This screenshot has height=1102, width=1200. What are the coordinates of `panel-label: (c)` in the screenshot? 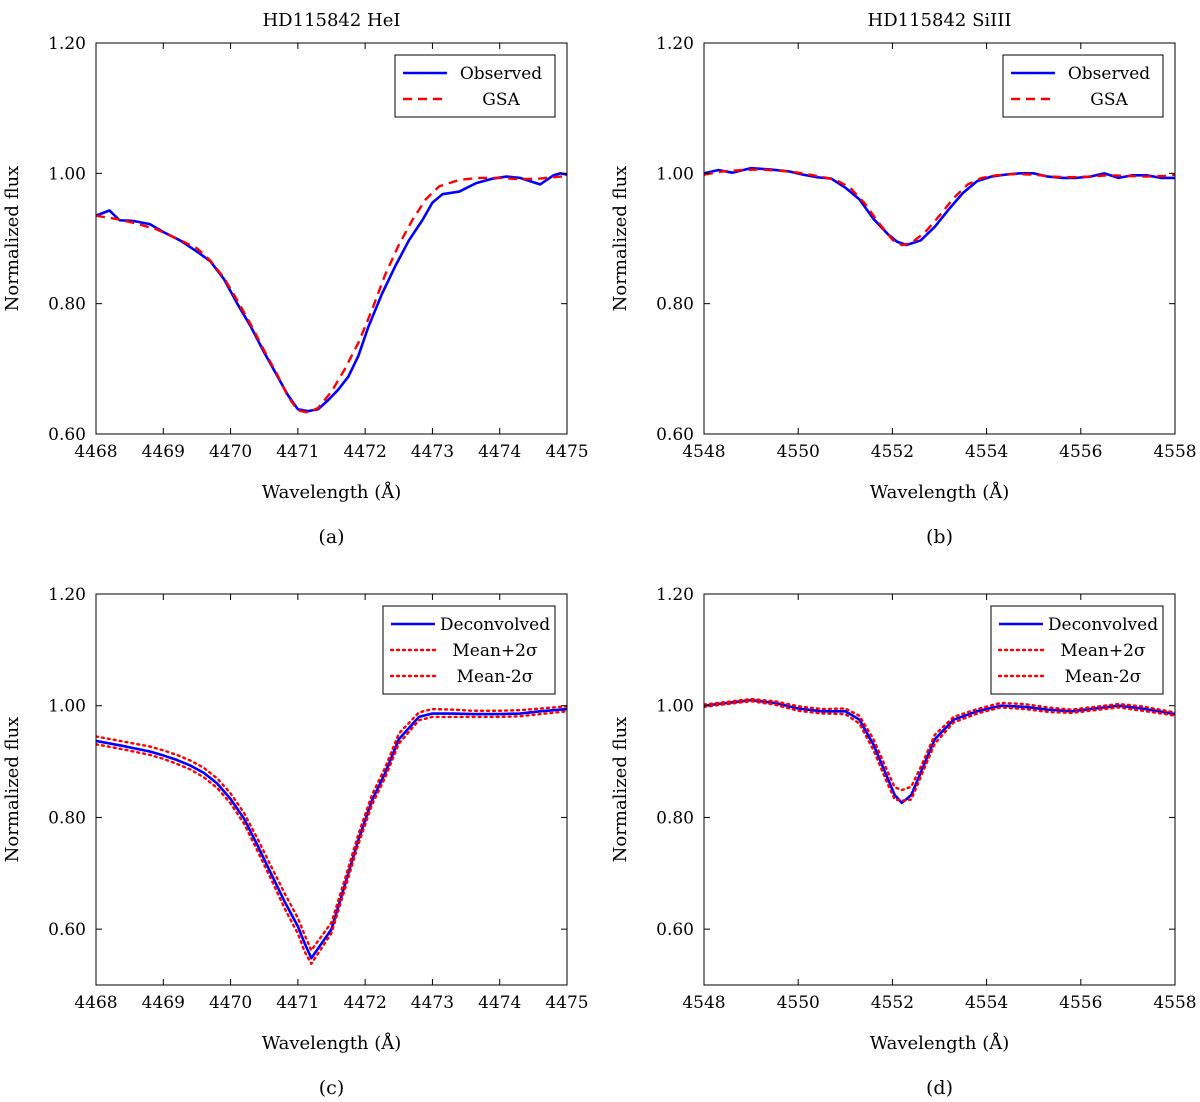 It's located at (331, 1088).